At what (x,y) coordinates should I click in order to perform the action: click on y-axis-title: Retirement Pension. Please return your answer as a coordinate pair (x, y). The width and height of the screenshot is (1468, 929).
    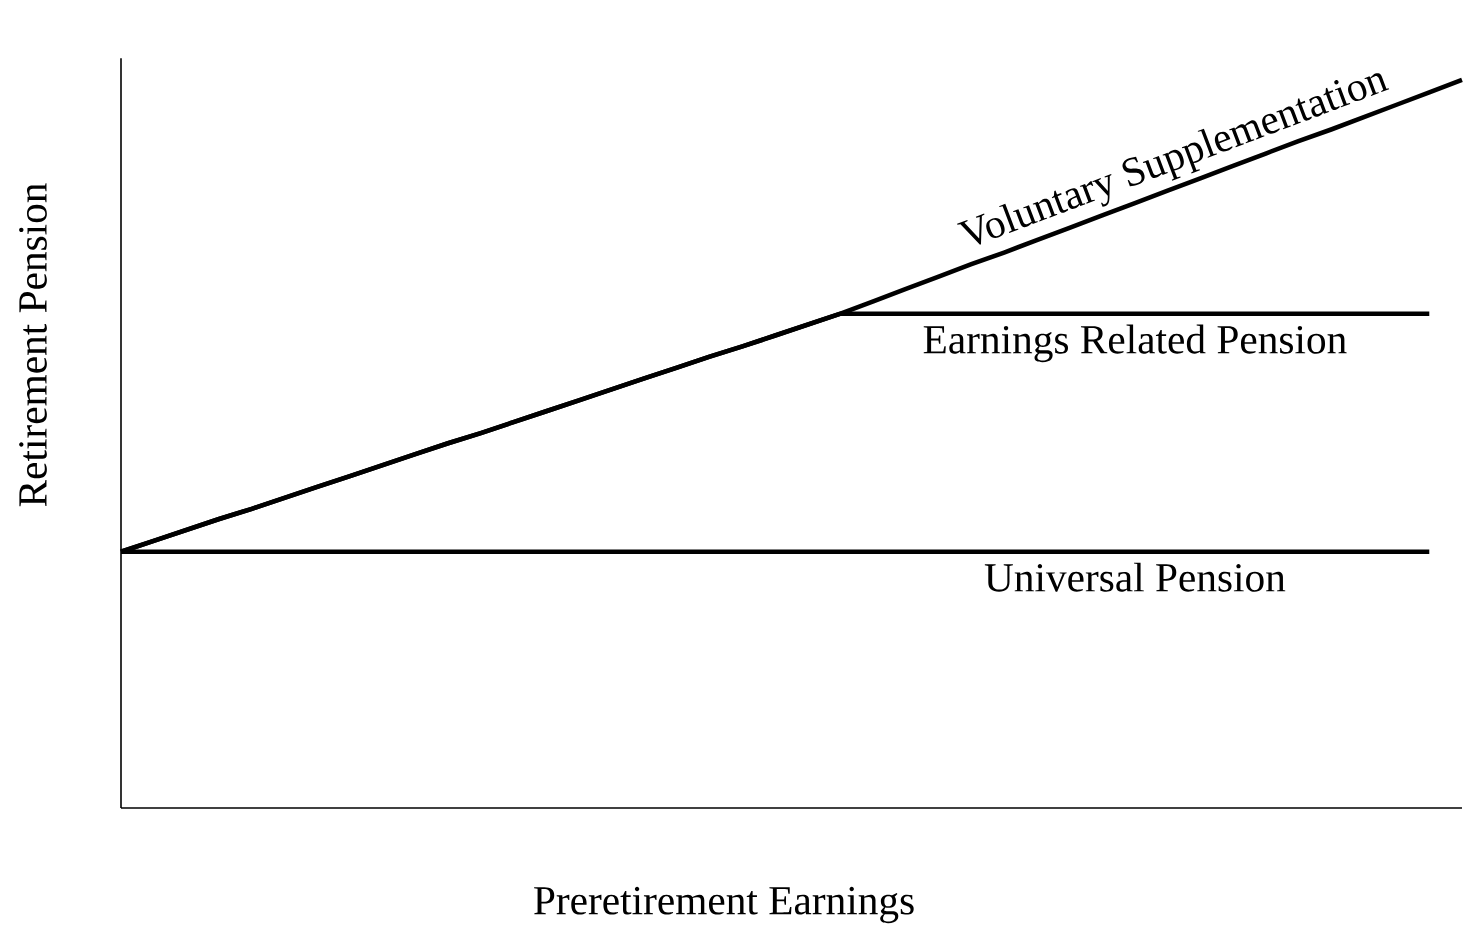
    Looking at the image, I should click on (33, 345).